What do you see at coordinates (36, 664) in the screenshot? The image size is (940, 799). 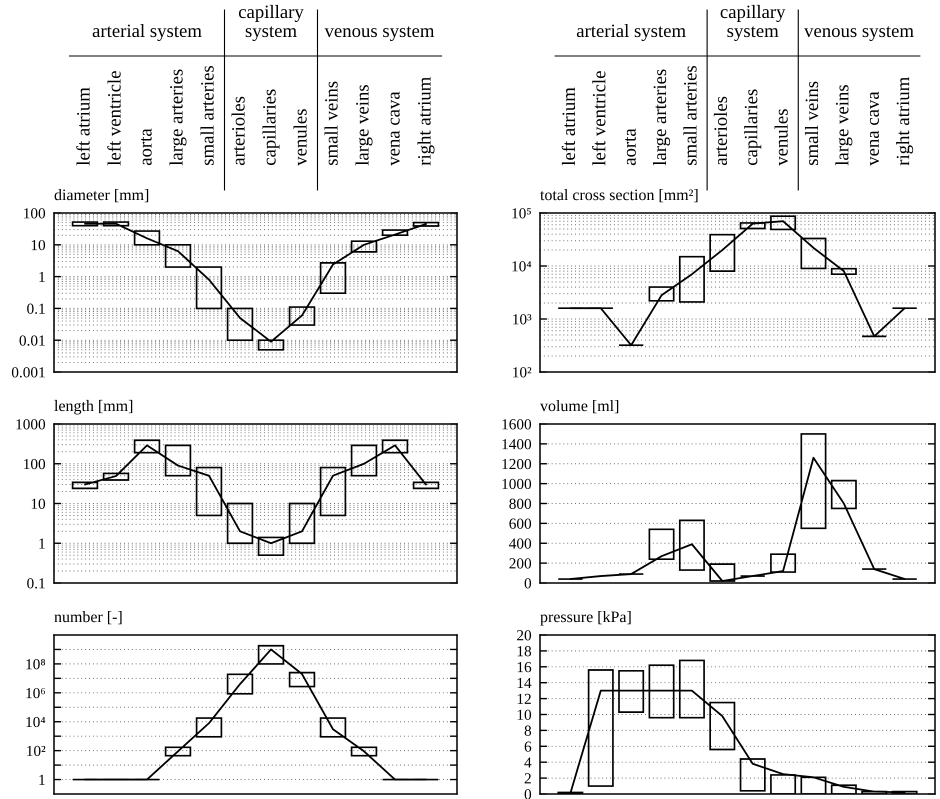 I see `y-tick-label: 10⁸` at bounding box center [36, 664].